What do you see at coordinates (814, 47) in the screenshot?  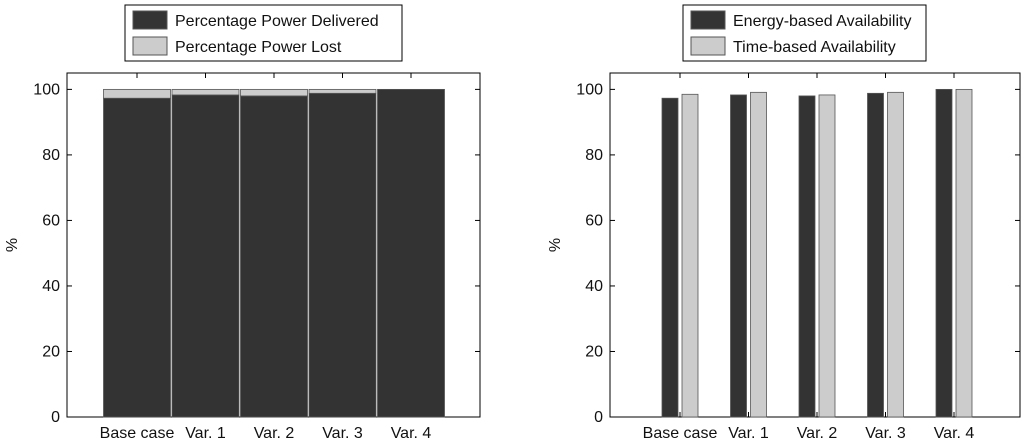 I see `legend-label: Time-based Availability` at bounding box center [814, 47].